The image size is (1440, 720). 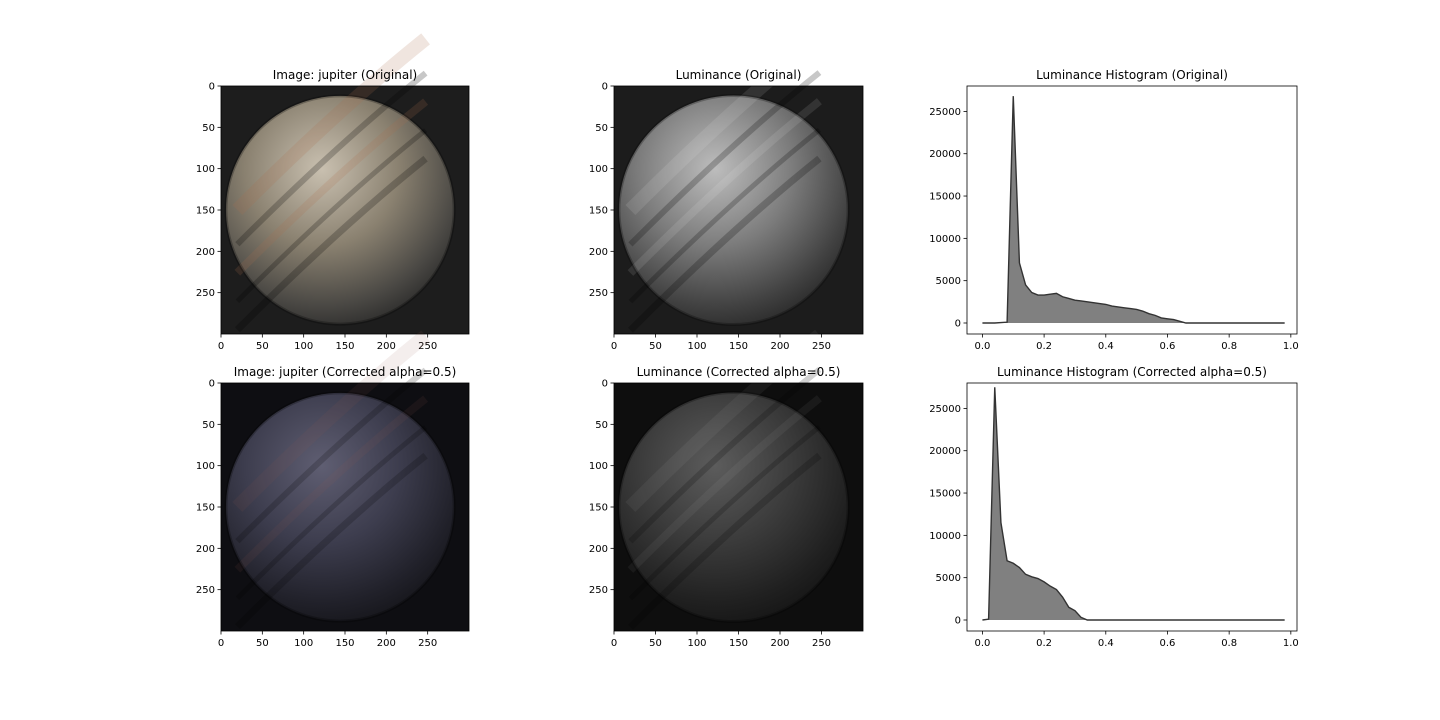 I want to click on panel-title: Luminance (Corrected alpha=0.5), so click(x=739, y=372).